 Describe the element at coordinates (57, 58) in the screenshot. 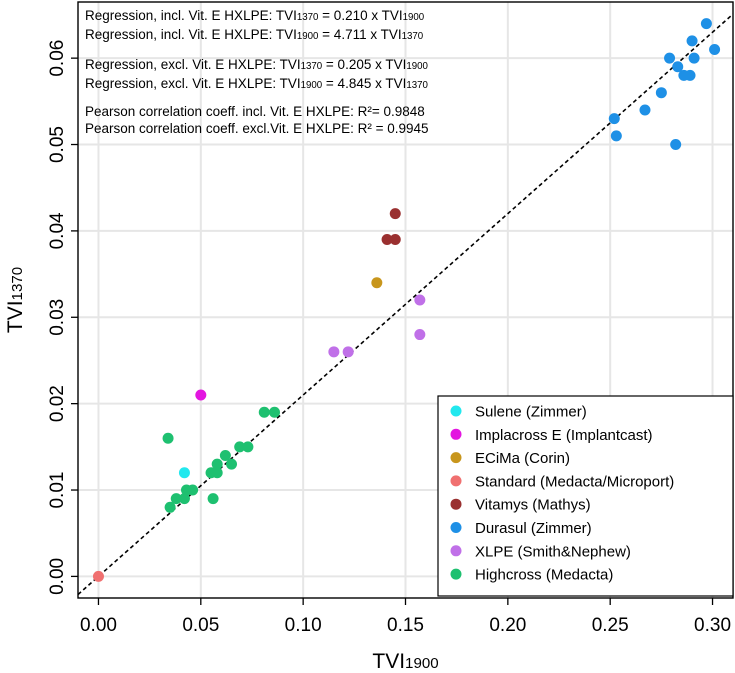

I see `y-tick-label: 0.06` at that location.